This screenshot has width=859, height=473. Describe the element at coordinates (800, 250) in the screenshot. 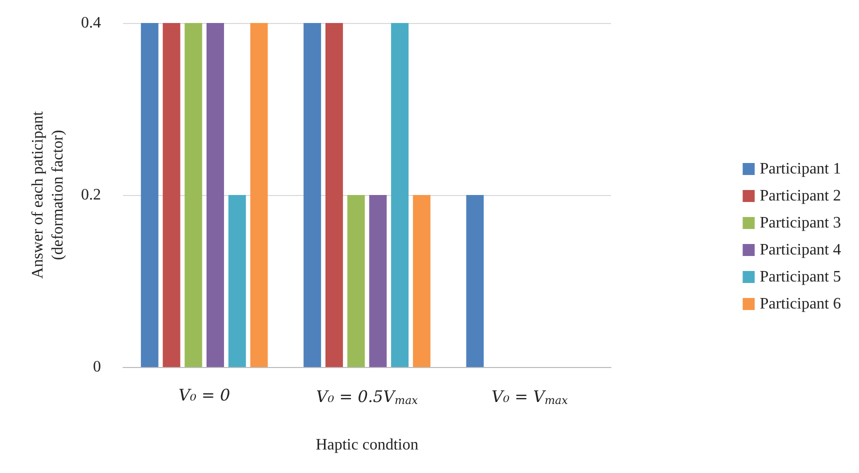

I see `legend-label: Participant 4` at that location.